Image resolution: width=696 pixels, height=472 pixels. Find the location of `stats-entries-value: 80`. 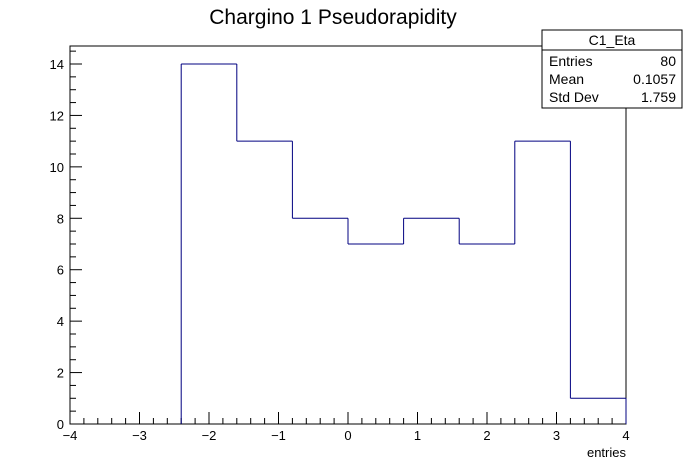

stats-entries-value: 80 is located at coordinates (668, 61).